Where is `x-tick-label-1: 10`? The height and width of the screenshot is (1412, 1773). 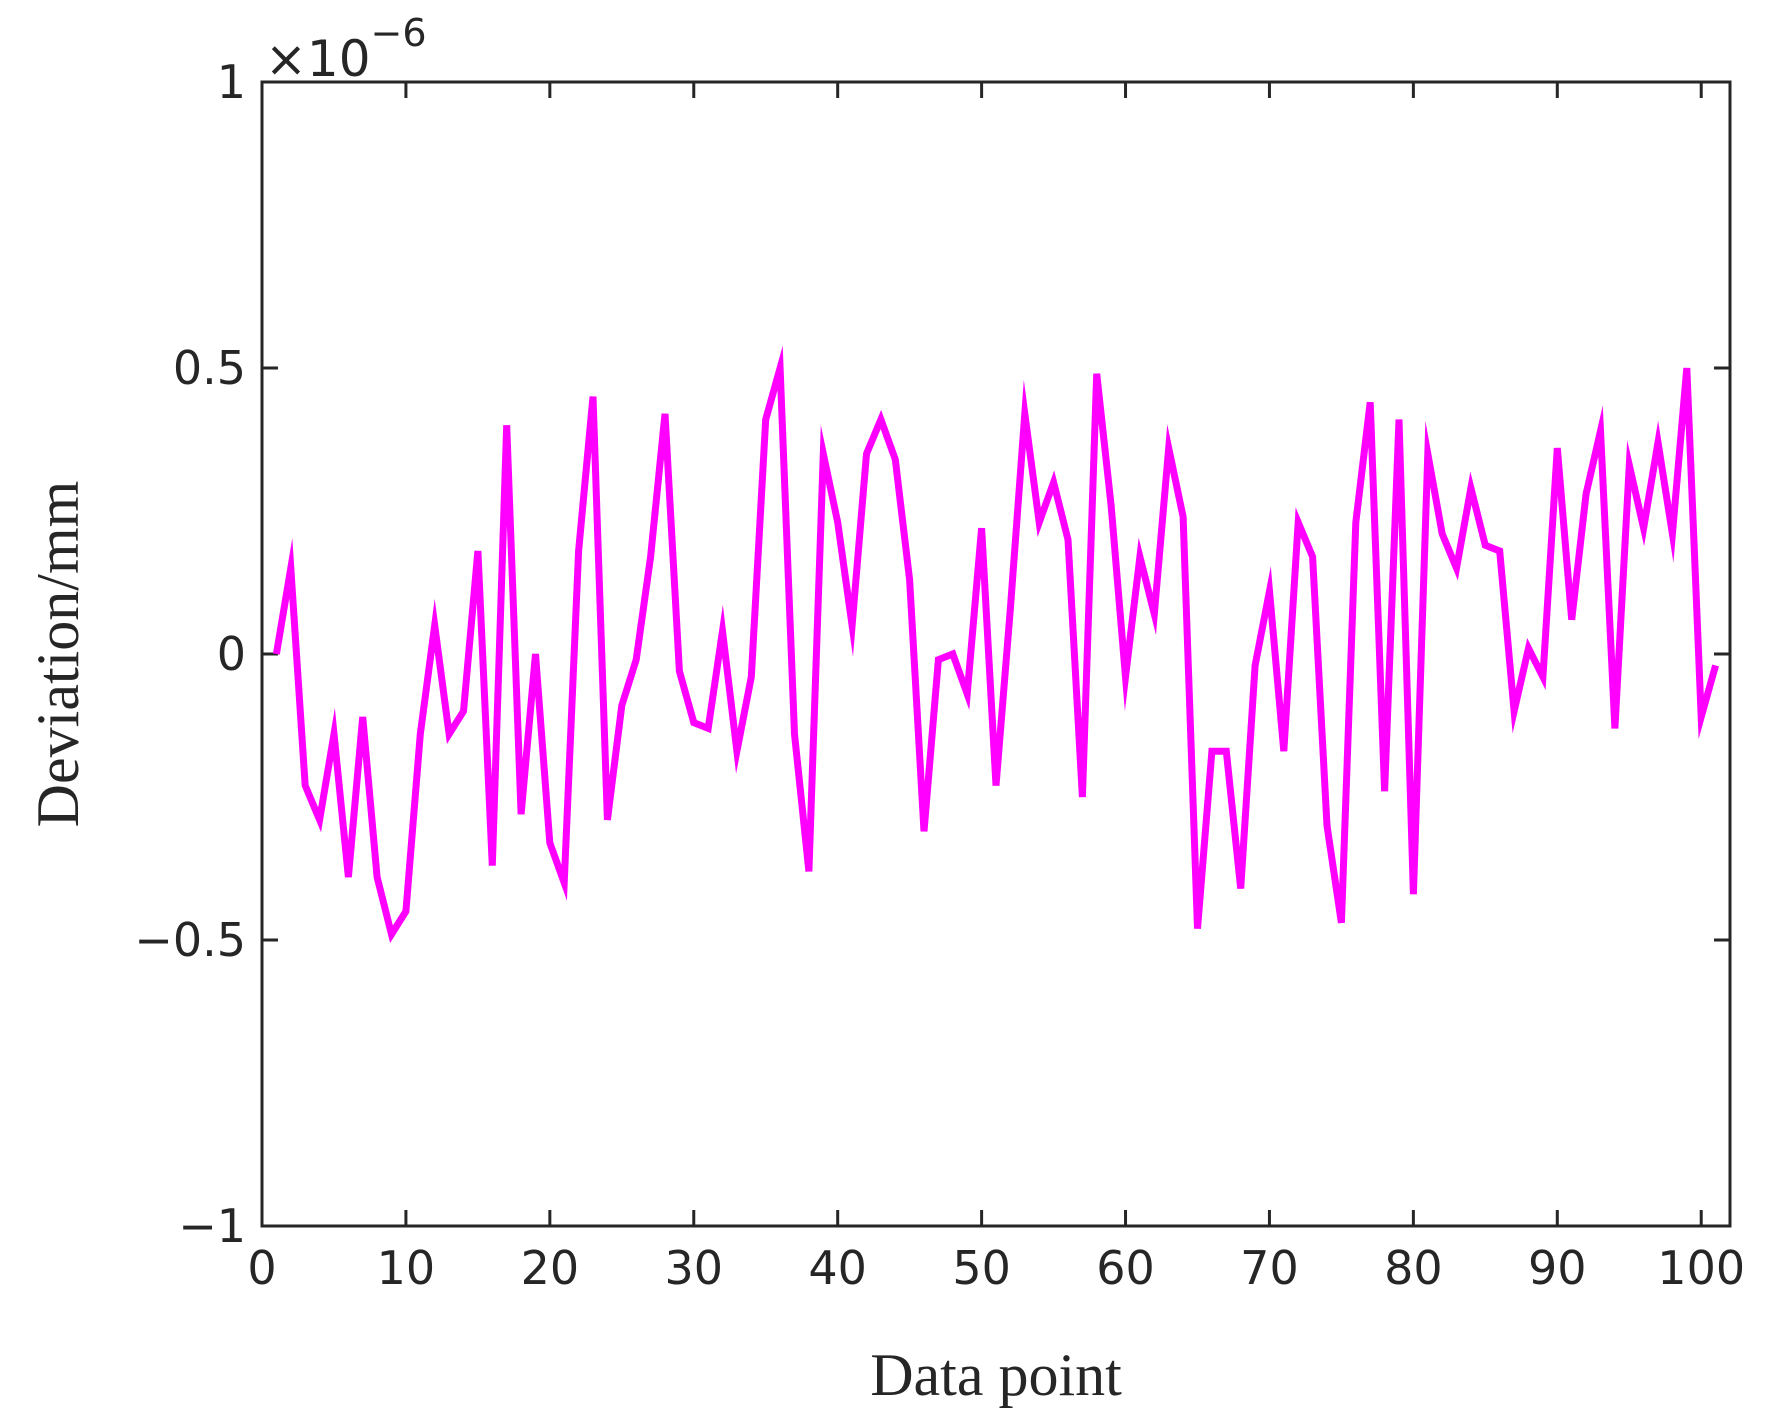
x-tick-label-1: 10 is located at coordinates (406, 1268).